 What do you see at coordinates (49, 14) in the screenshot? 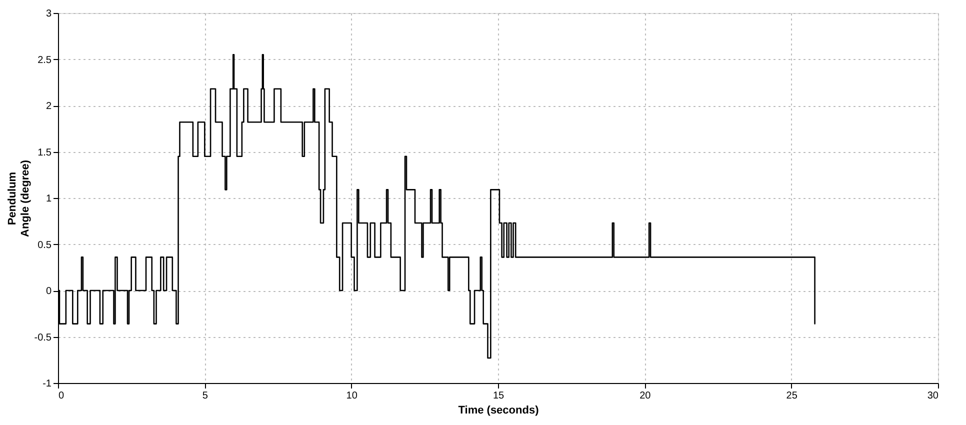
I see `y-tick-label: 3` at bounding box center [49, 14].